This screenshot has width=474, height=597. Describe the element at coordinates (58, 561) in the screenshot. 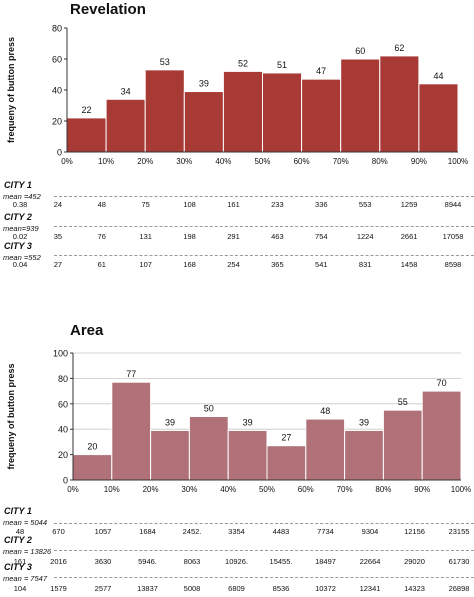

I see `percentile-value: 2016` at that location.